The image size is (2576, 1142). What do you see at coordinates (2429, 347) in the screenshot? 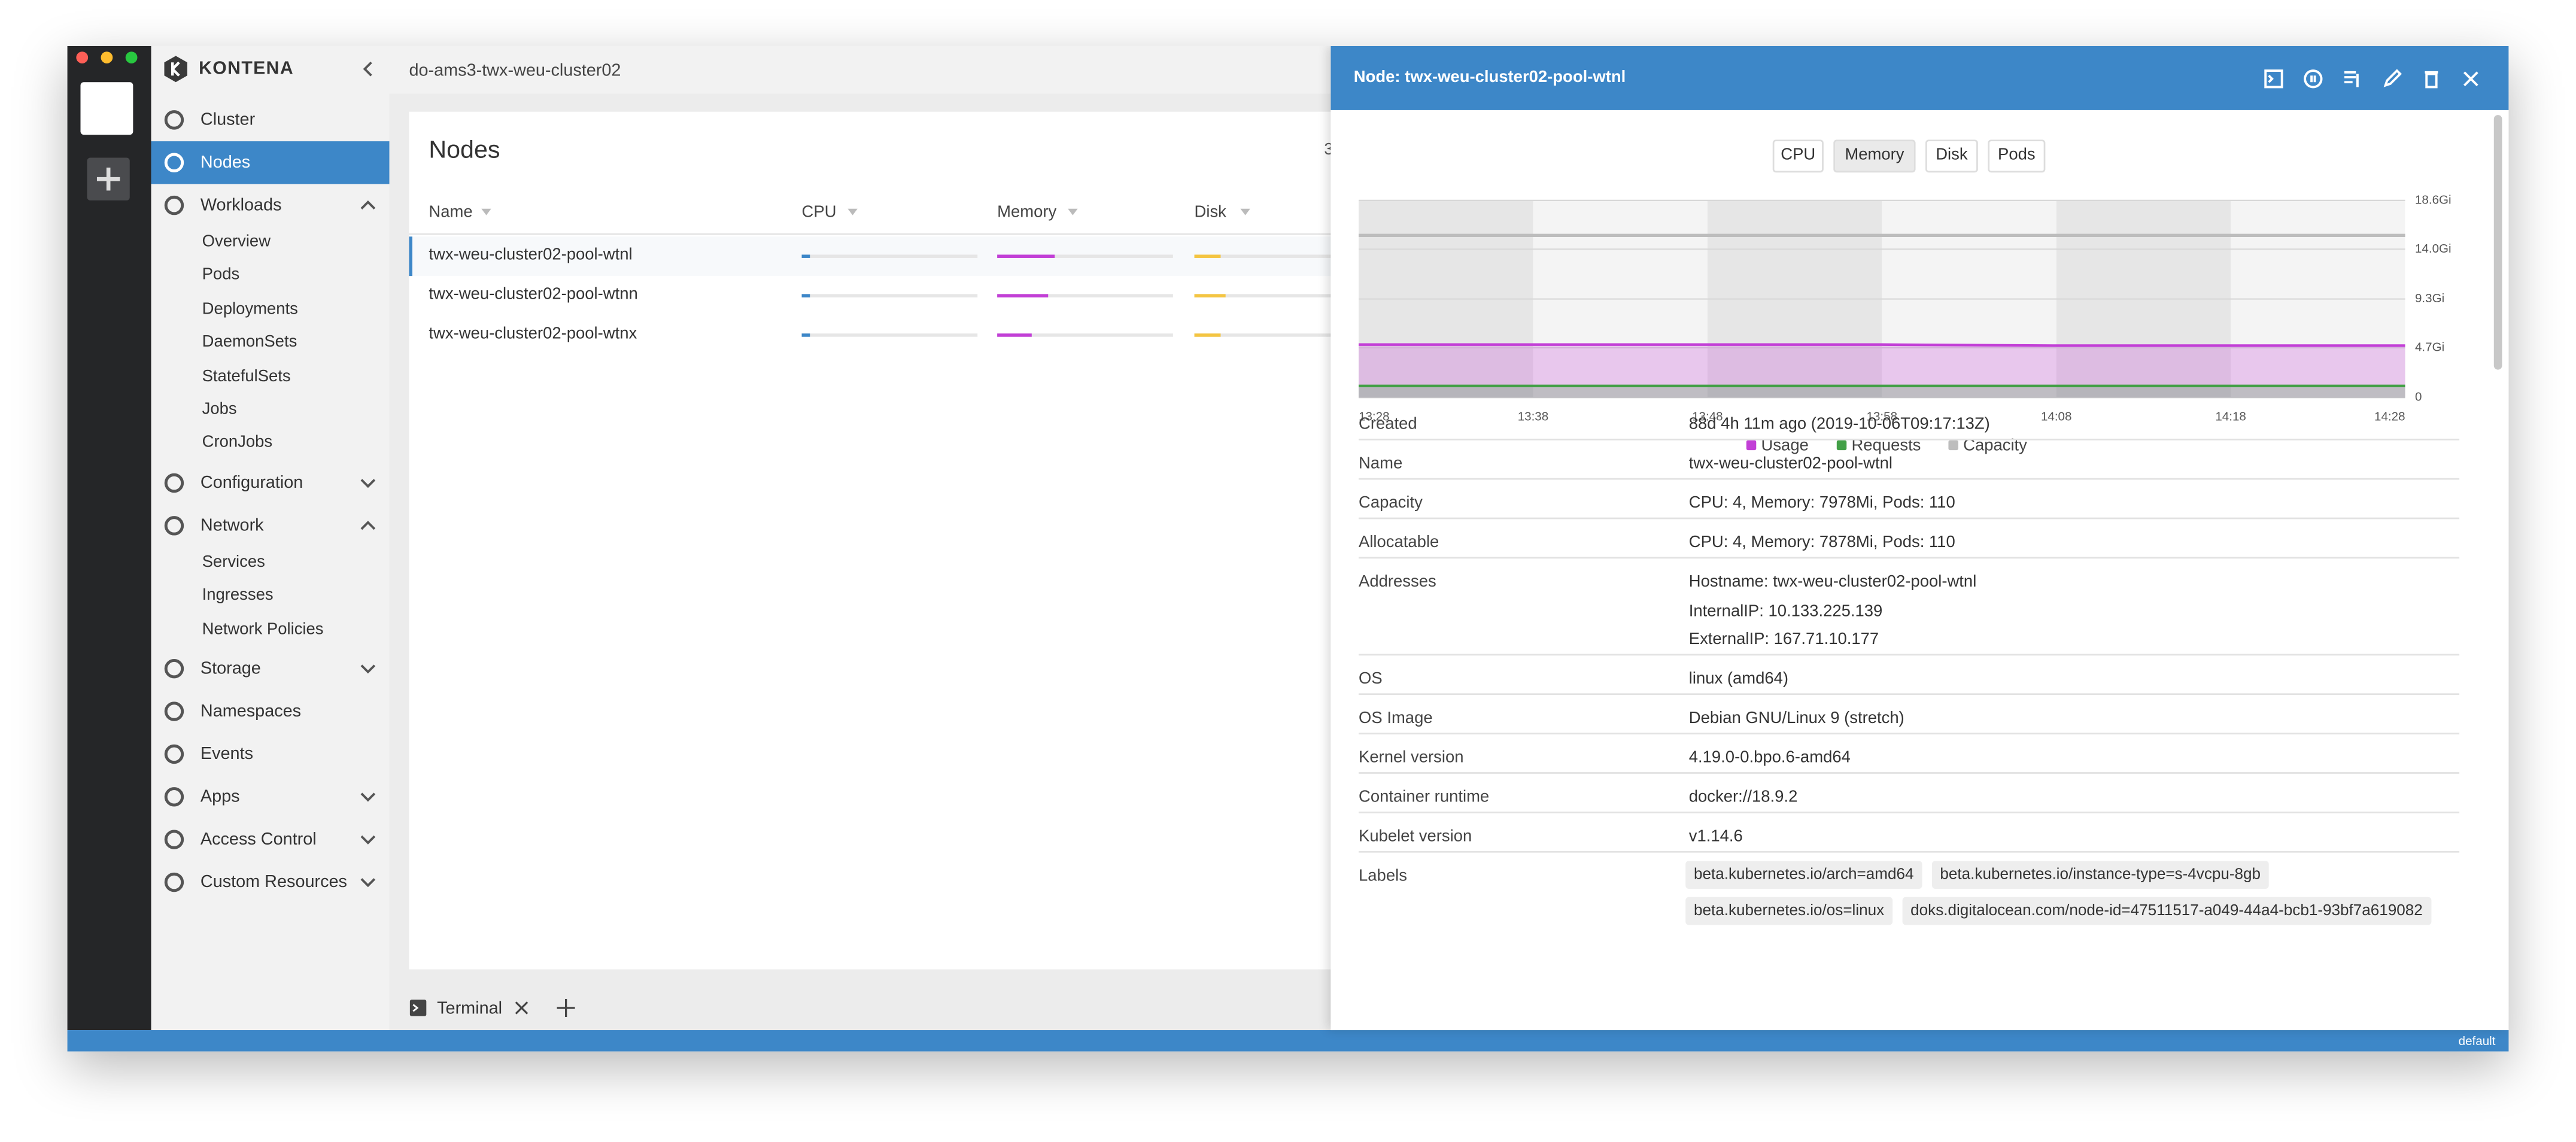
I see `y-tick-label: 4.7Gi` at bounding box center [2429, 347].